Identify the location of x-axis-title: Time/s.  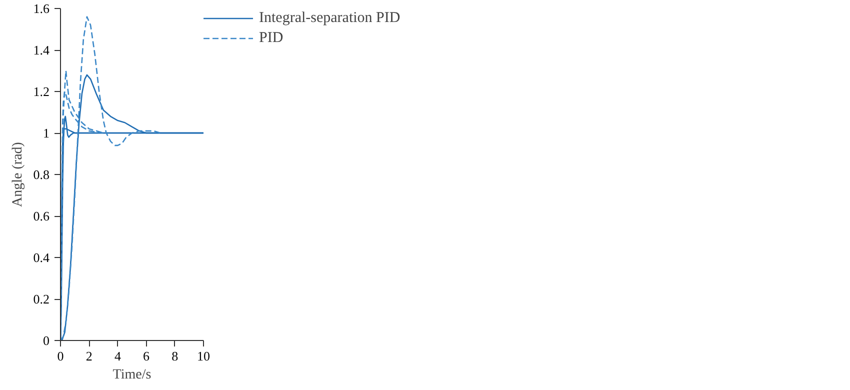
(132, 375).